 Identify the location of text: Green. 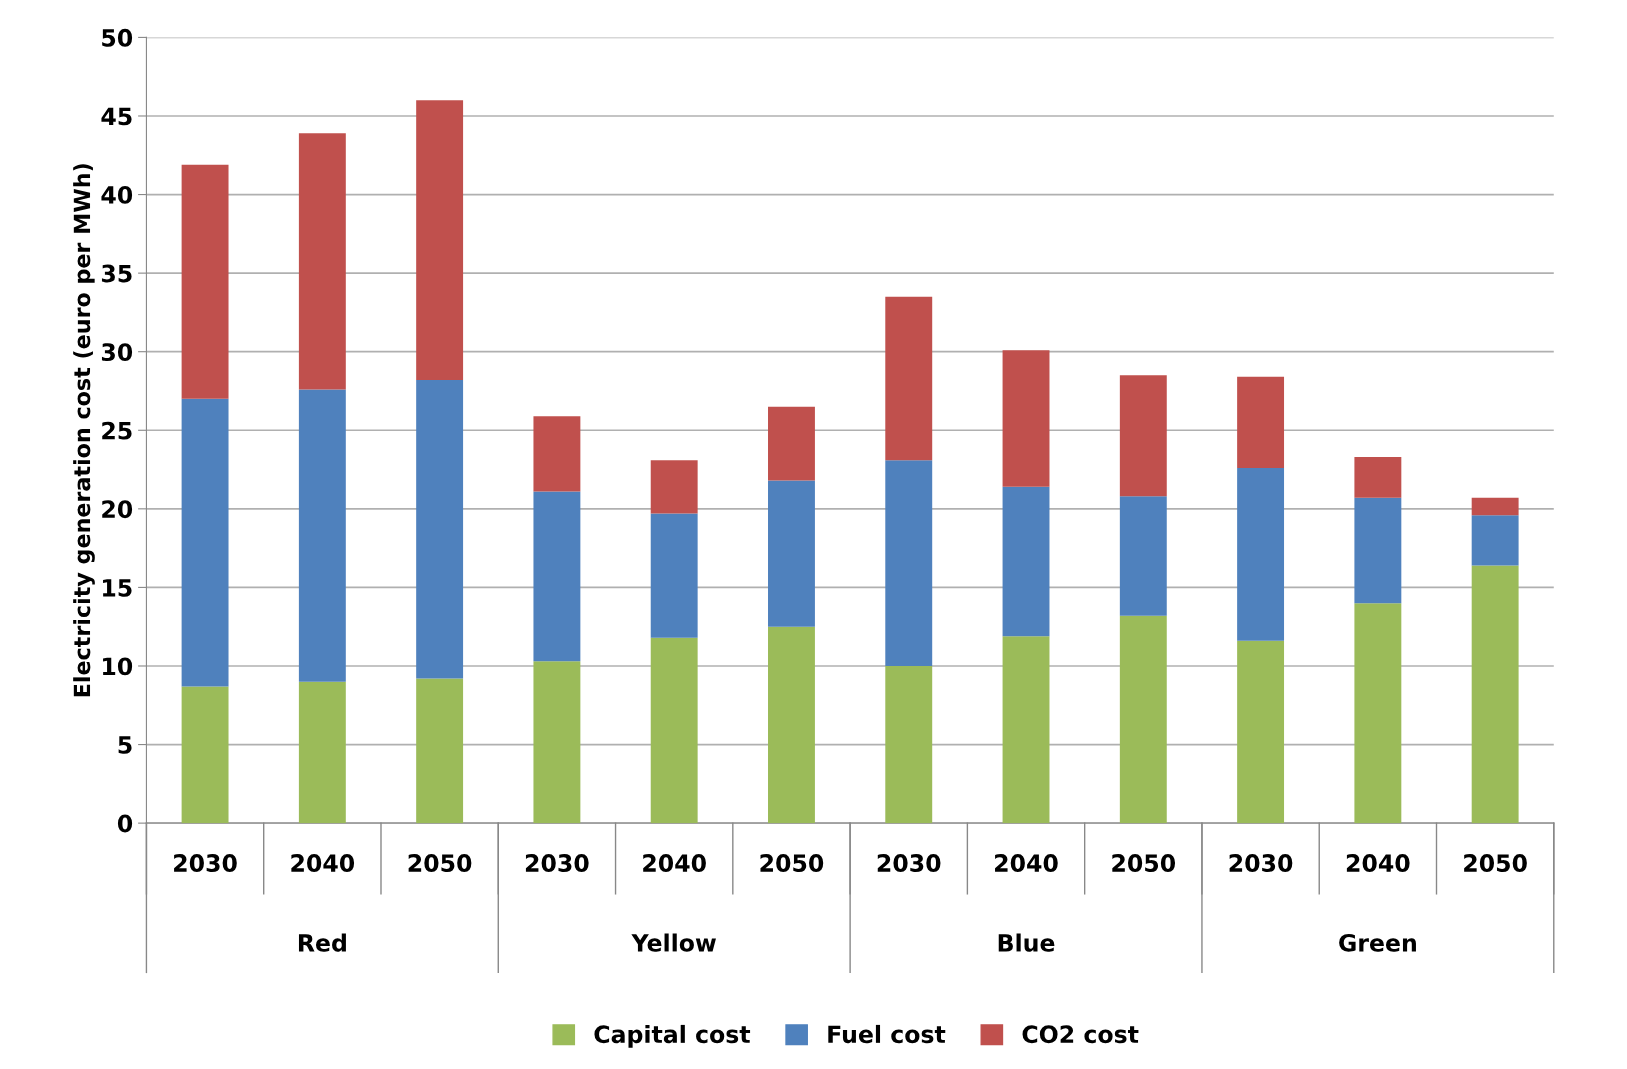
(1377, 942).